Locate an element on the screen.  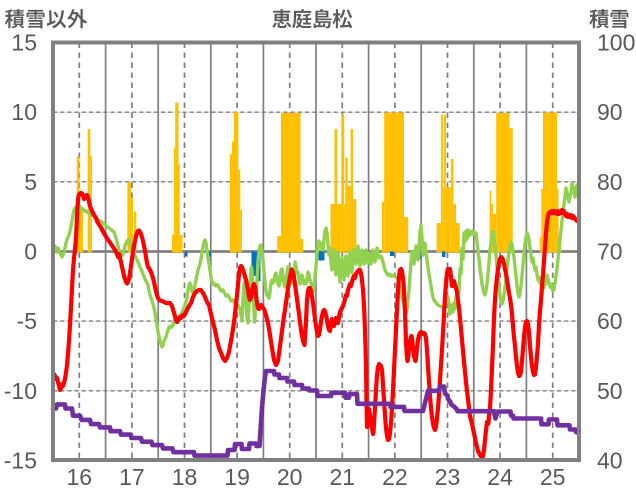
svg-text: 60 is located at coordinates (610, 321).